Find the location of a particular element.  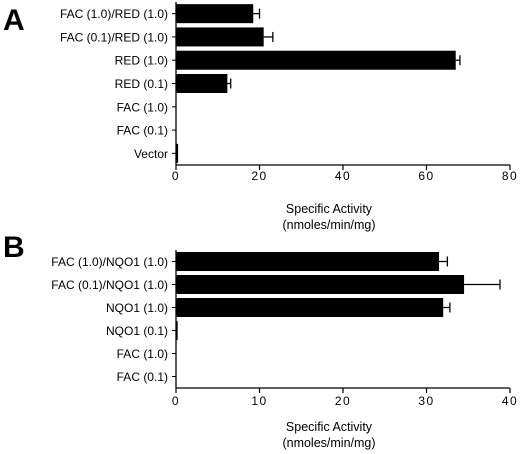

x-tick-label-b-2: 20 is located at coordinates (343, 401).